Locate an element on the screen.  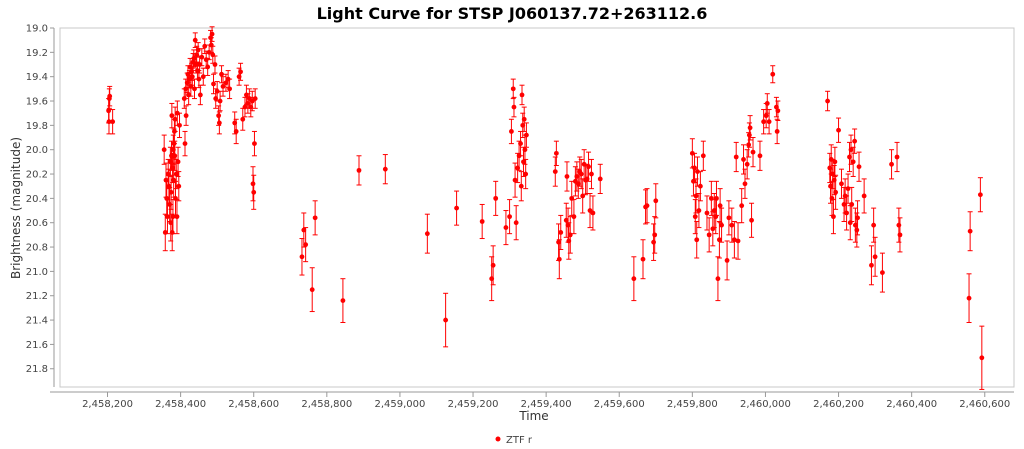
y-tick-label: 20.6 is located at coordinates (37, 223).